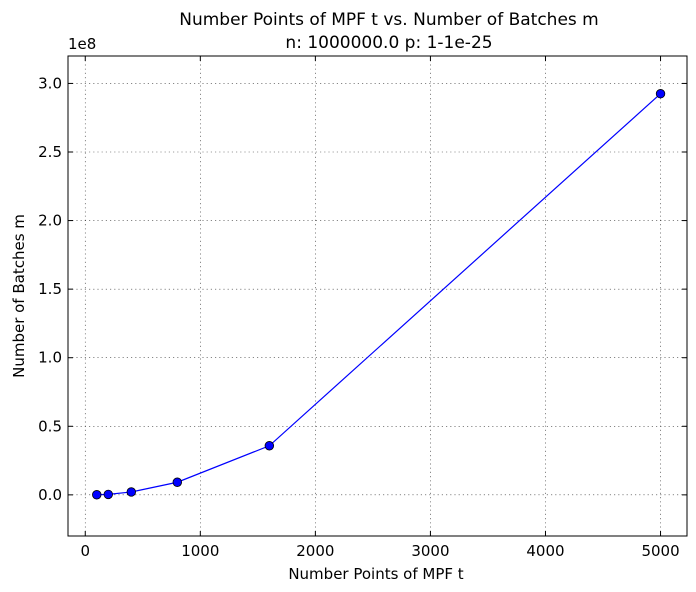 The height and width of the screenshot is (592, 696). Describe the element at coordinates (375, 574) in the screenshot. I see `x-axis-label: Number Points of MPF t` at that location.